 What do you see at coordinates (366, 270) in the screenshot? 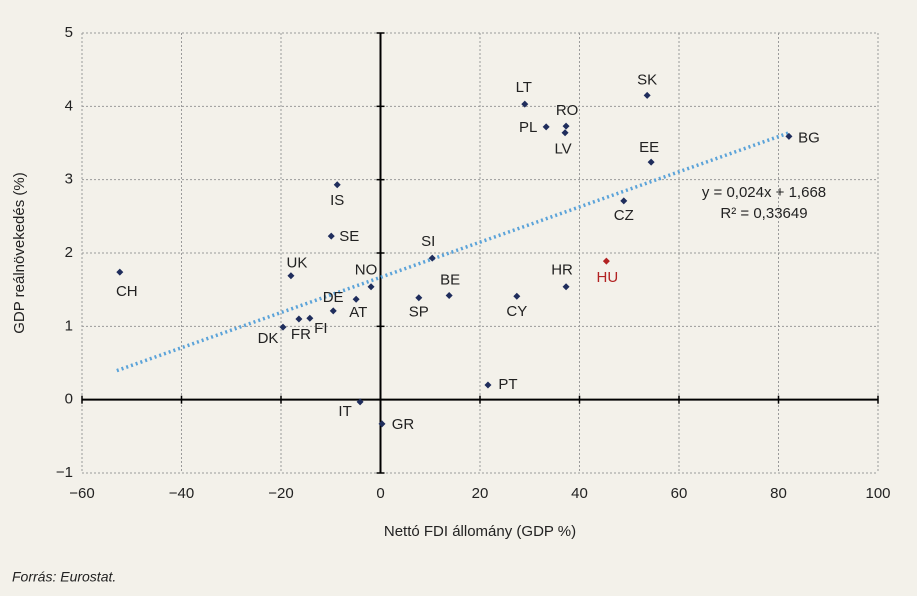
I see `point-label: NO` at bounding box center [366, 270].